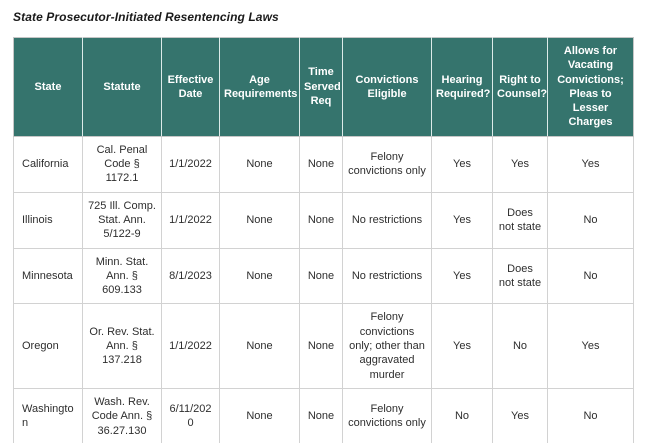  I want to click on table-cell: Minn. Stat. Ann. § 609.133, so click(122, 276).